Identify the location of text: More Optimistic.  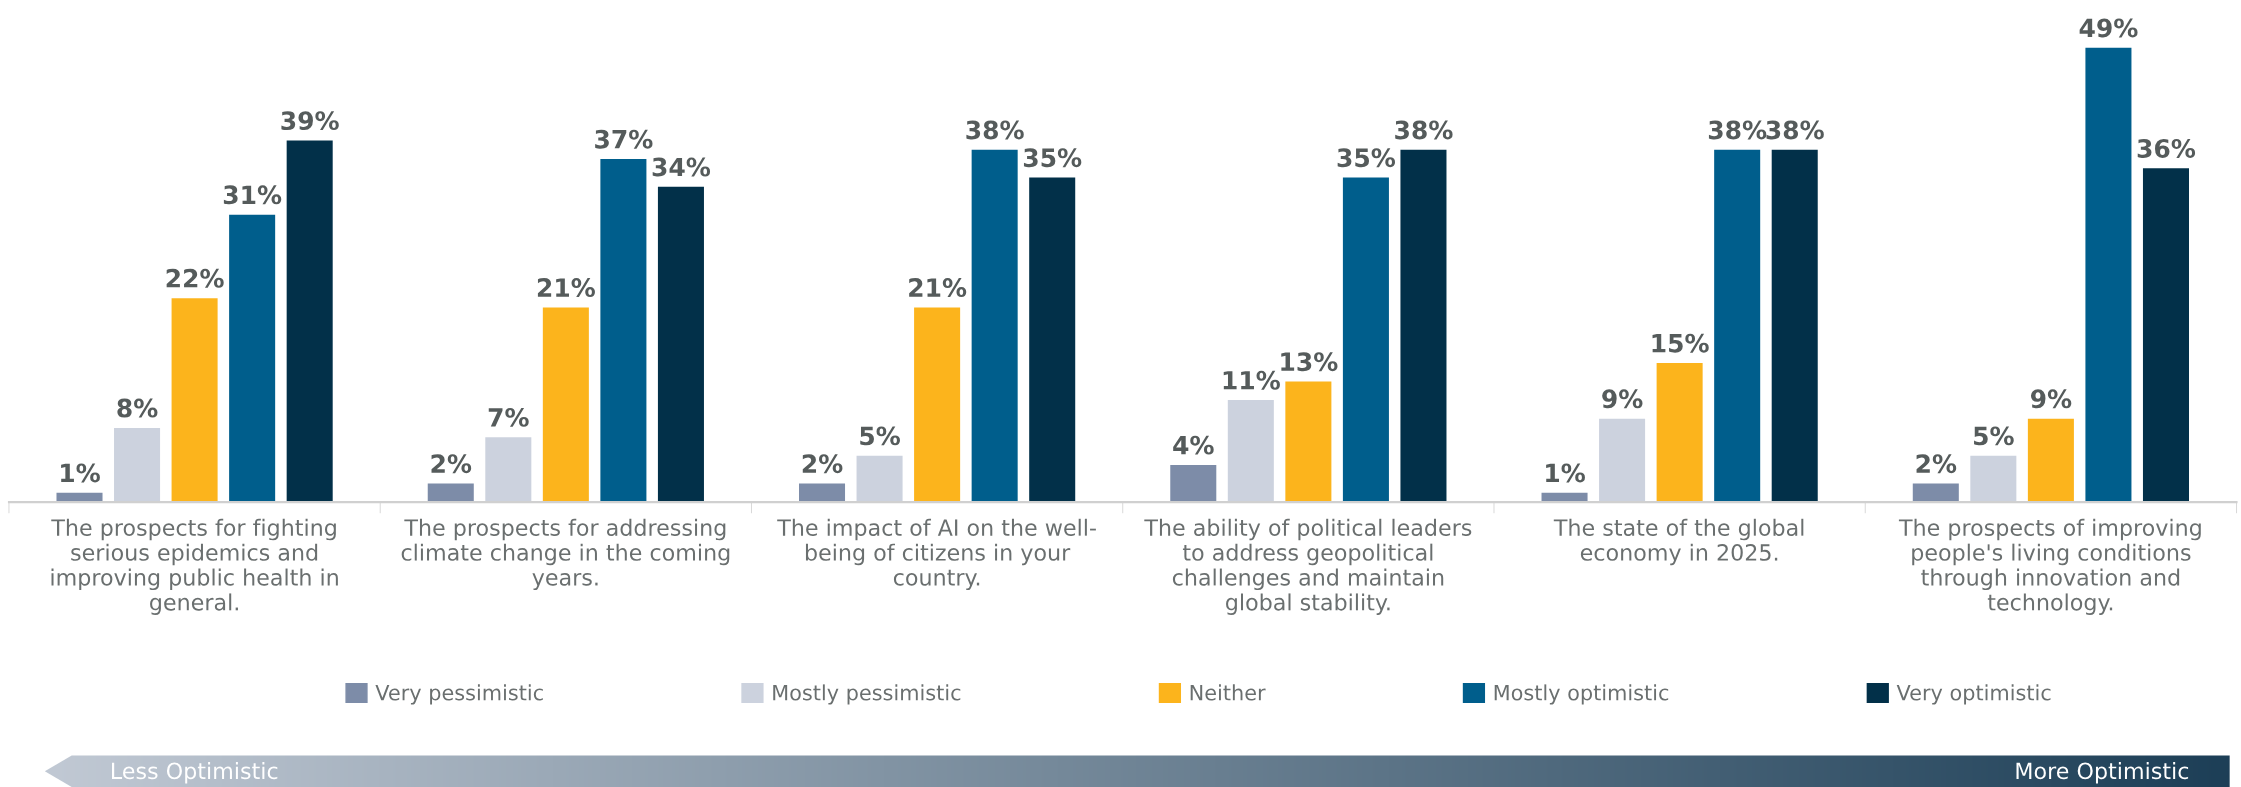
(2102, 773).